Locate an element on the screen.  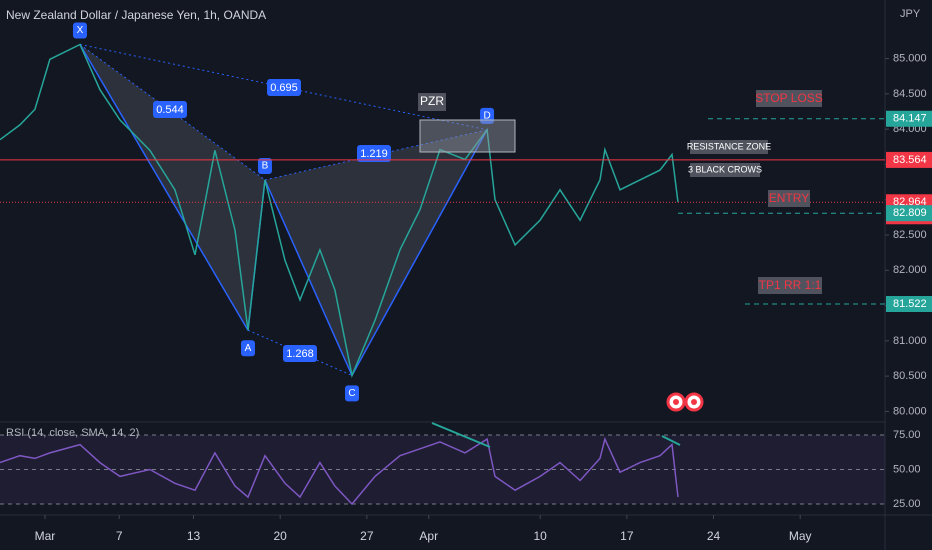
level-price-label: 81.522 is located at coordinates (910, 304).